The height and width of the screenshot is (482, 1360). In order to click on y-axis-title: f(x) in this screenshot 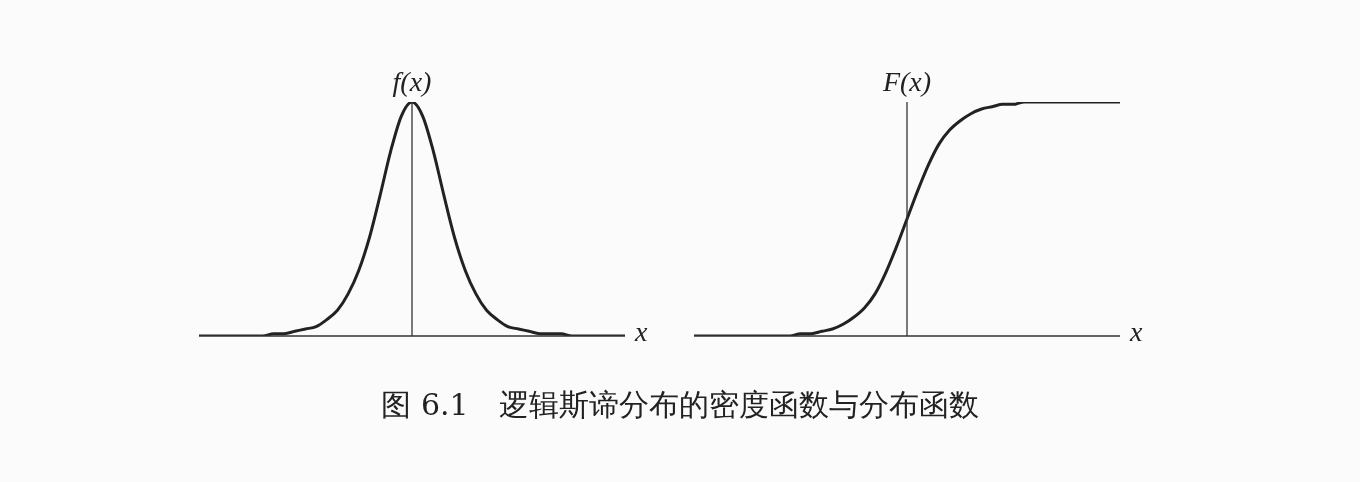, I will do `click(412, 82)`.